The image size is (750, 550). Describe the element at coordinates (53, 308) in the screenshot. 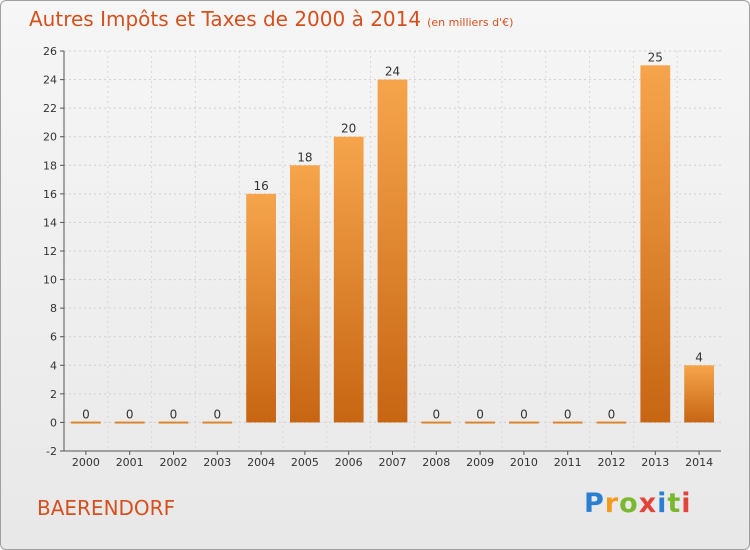

I see `y-tick-label: 8` at that location.